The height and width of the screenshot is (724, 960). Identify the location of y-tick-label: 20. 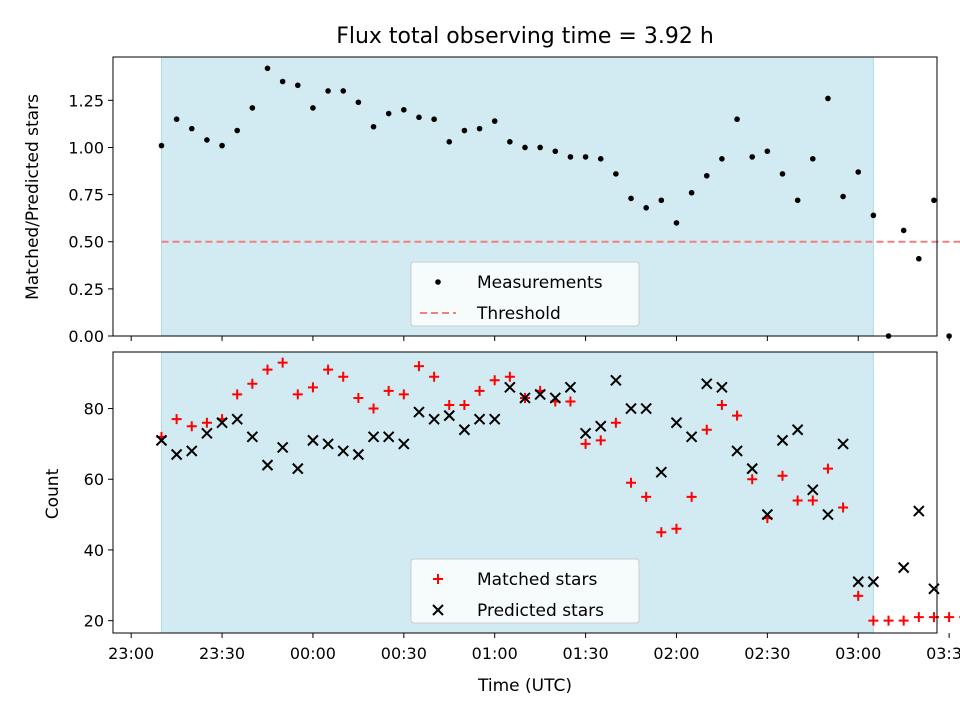
(94, 621).